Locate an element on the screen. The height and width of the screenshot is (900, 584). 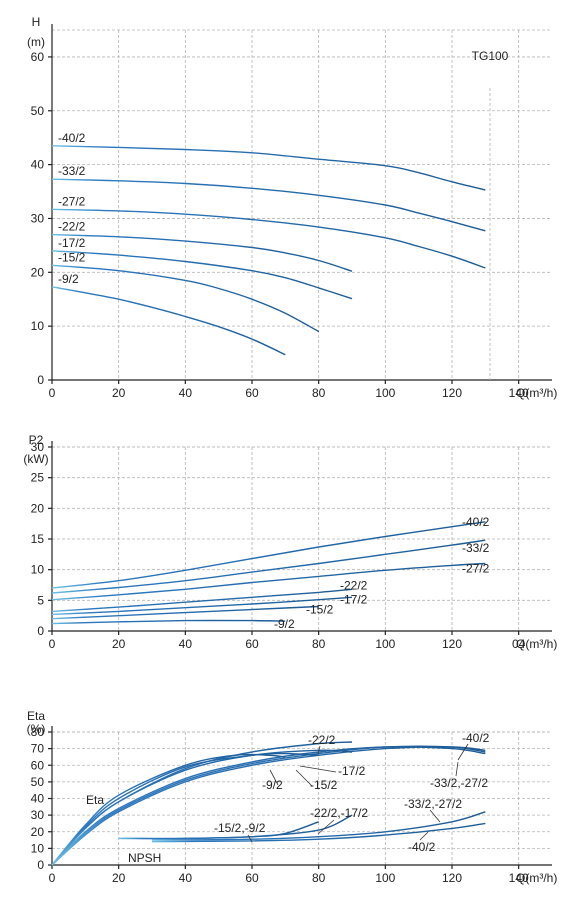
series-line-npsh--33-2-27-2 is located at coordinates (318, 826).